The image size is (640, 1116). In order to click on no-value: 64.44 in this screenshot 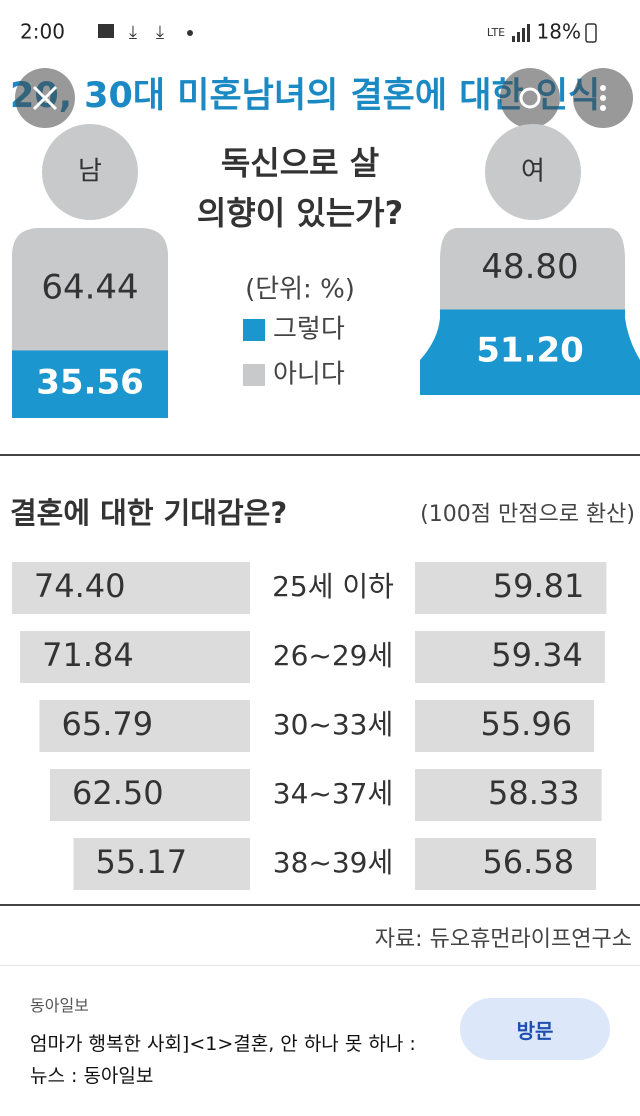, I will do `click(89, 288)`.